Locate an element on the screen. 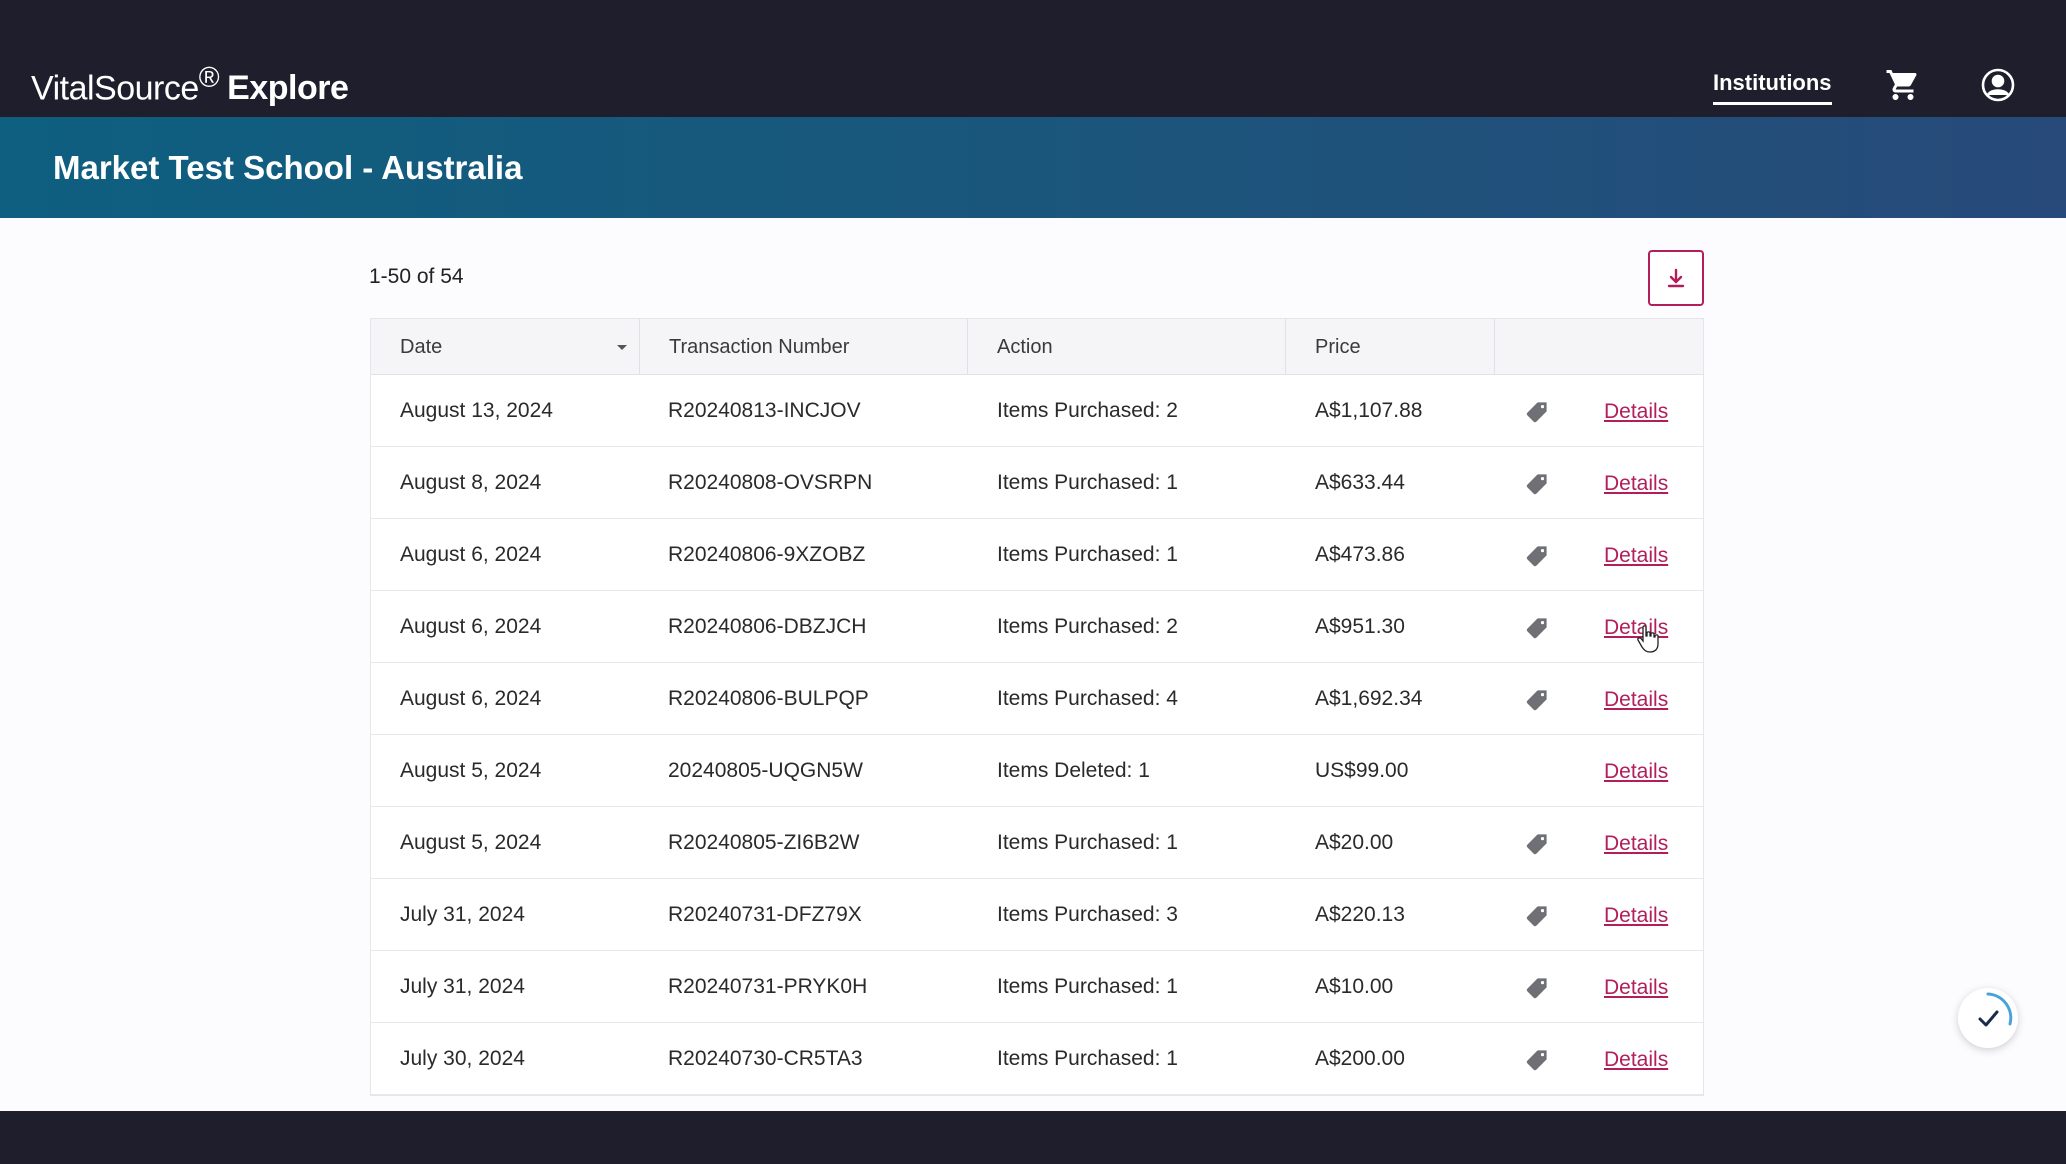 This screenshot has height=1164, width=2066. account-button is located at coordinates (1998, 85).